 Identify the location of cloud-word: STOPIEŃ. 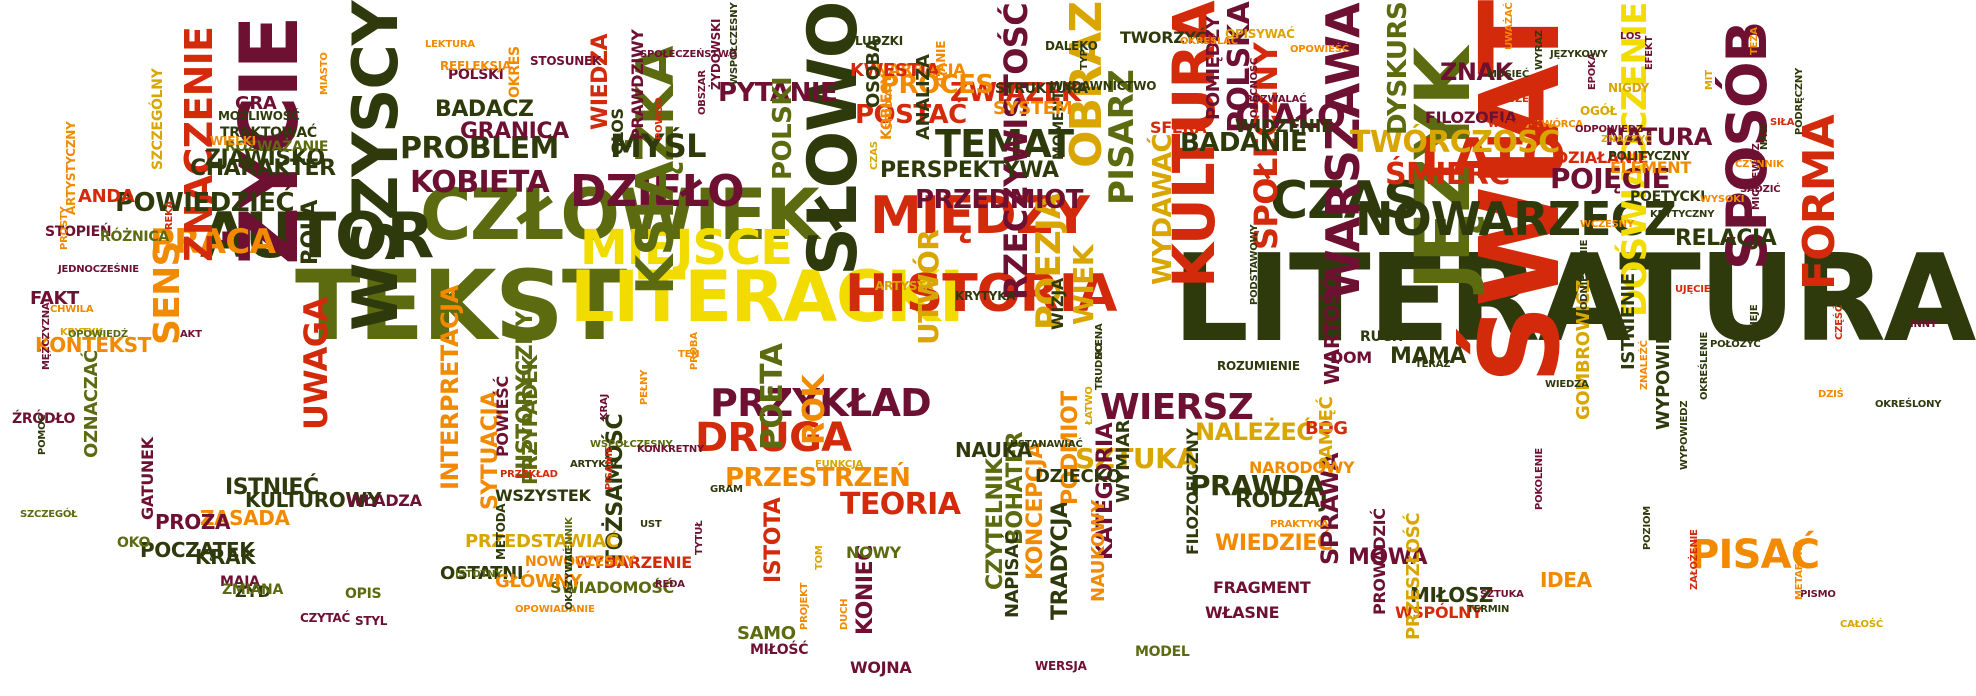
(78, 232).